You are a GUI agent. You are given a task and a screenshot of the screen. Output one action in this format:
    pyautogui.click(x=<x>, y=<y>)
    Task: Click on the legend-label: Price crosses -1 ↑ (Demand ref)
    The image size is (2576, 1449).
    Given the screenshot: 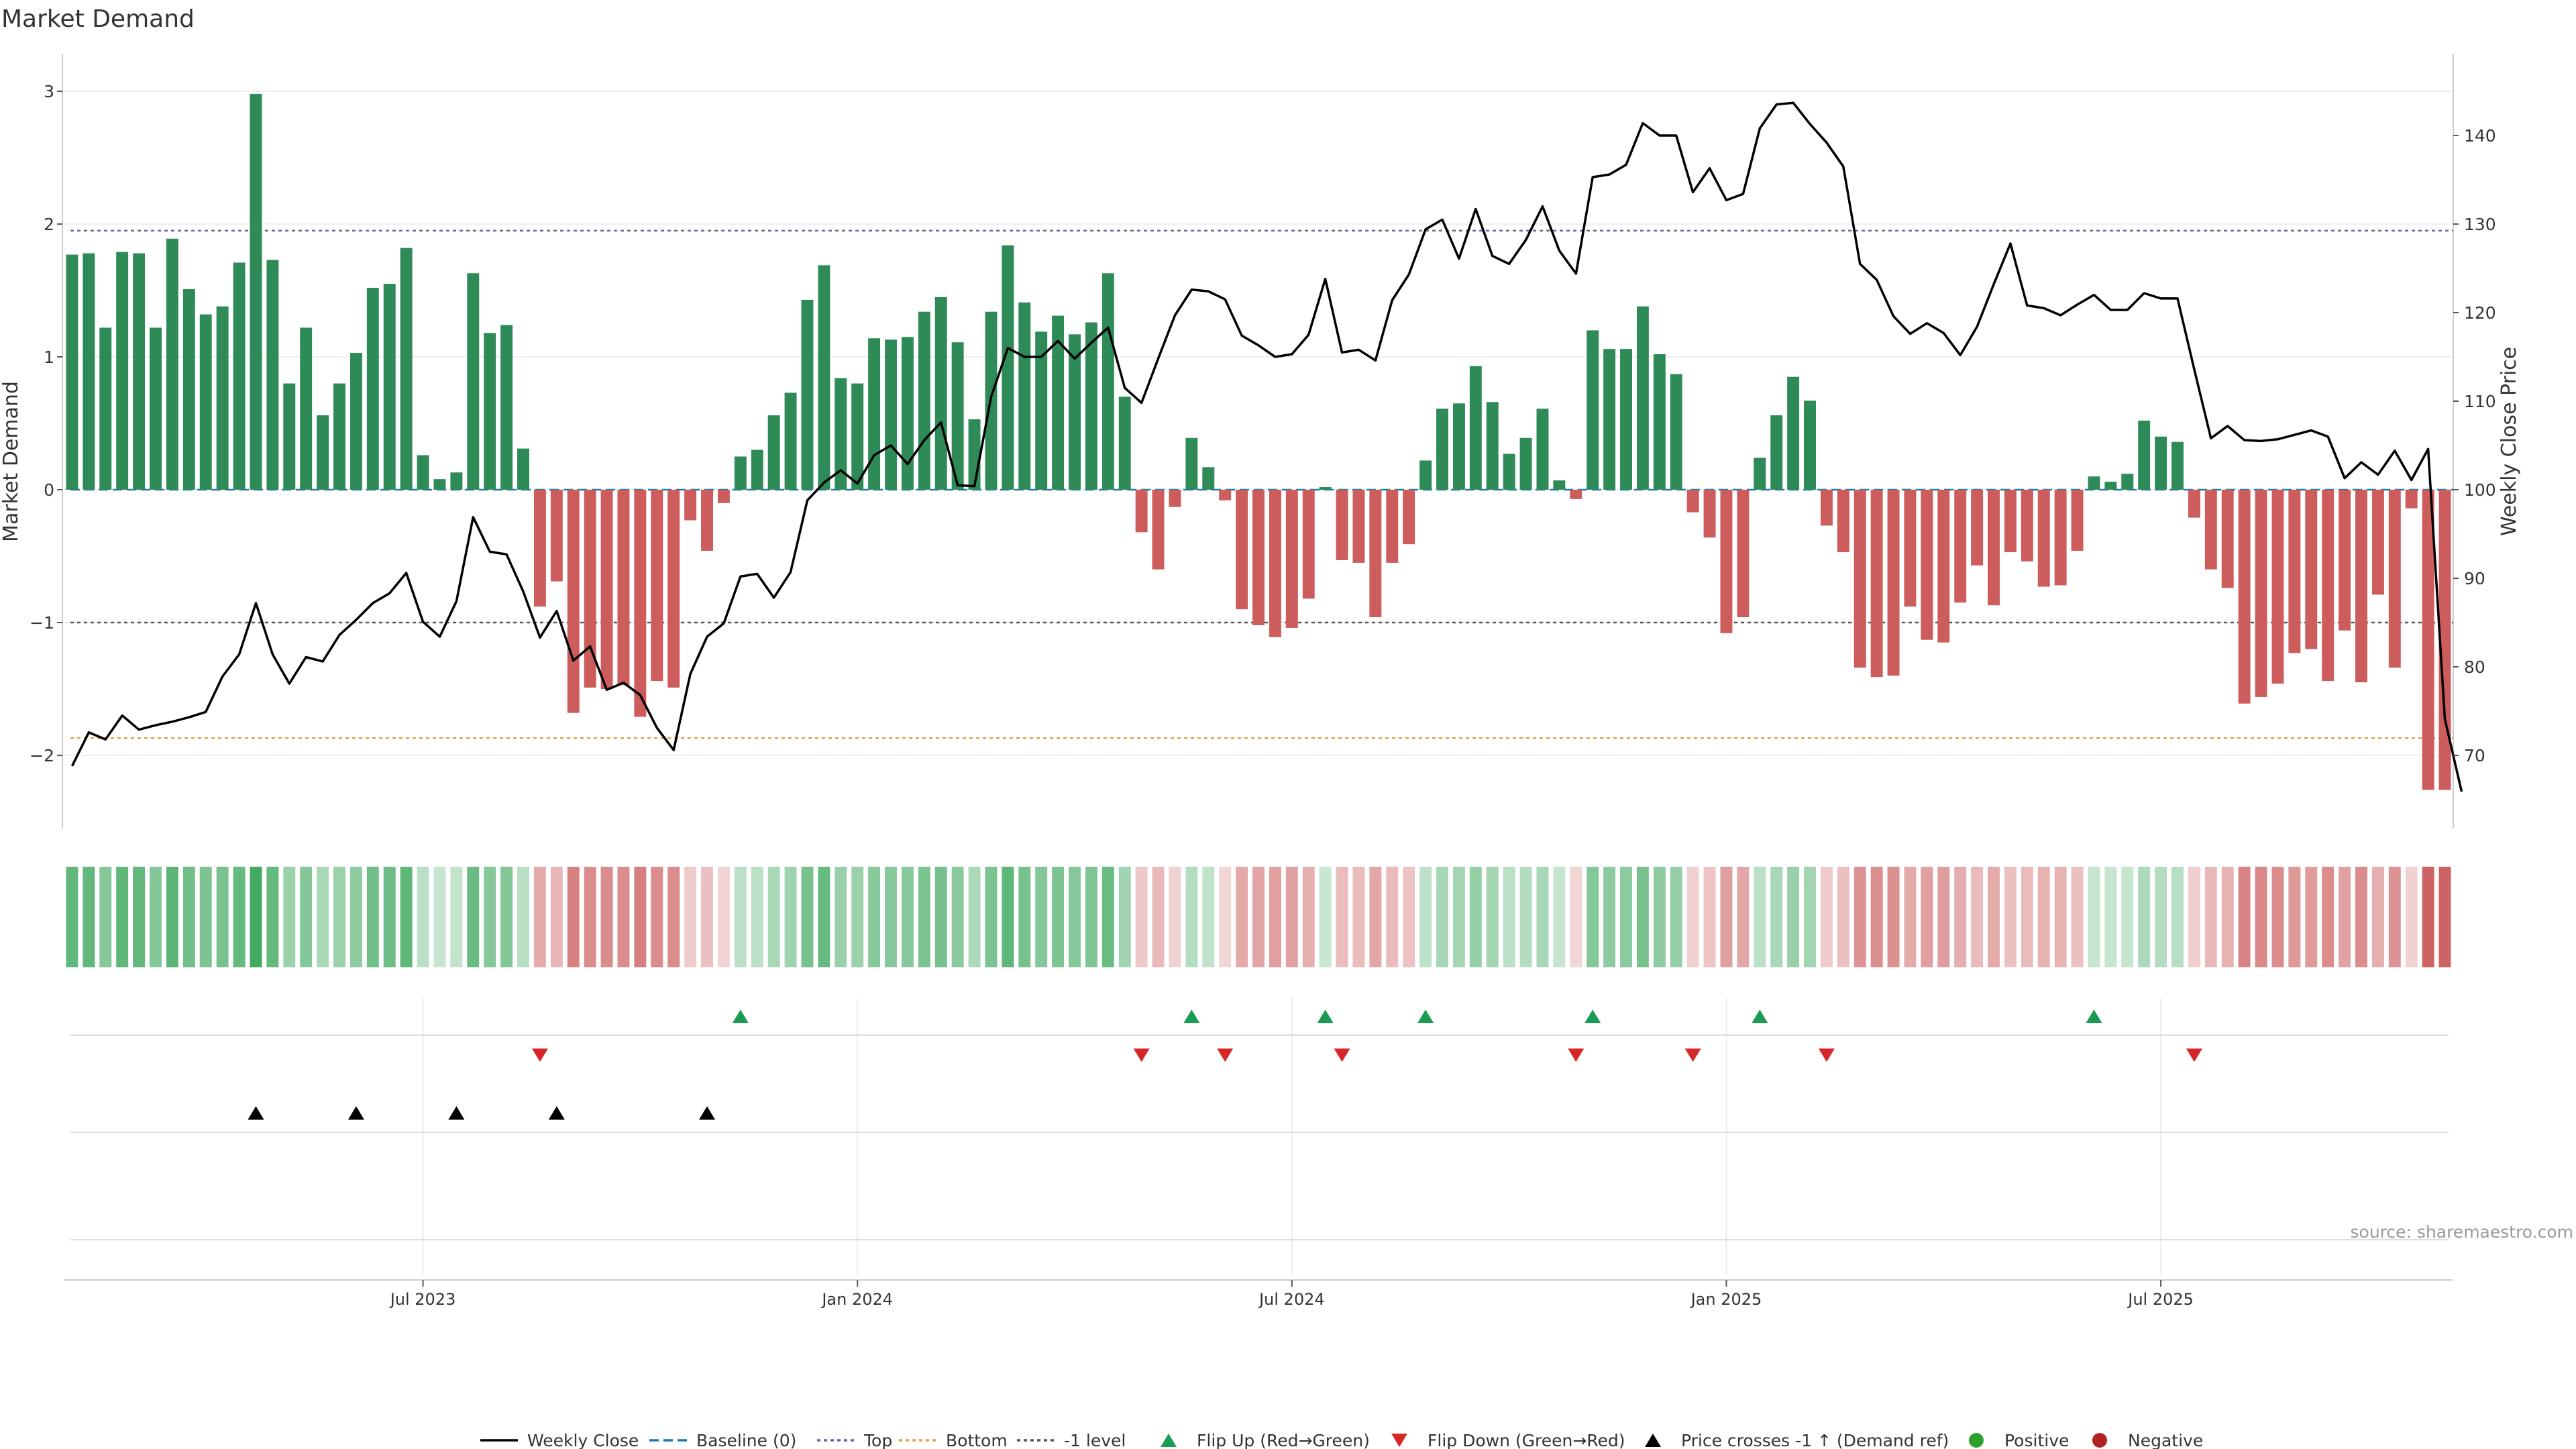 What is the action you would take?
    pyautogui.click(x=1815, y=1440)
    